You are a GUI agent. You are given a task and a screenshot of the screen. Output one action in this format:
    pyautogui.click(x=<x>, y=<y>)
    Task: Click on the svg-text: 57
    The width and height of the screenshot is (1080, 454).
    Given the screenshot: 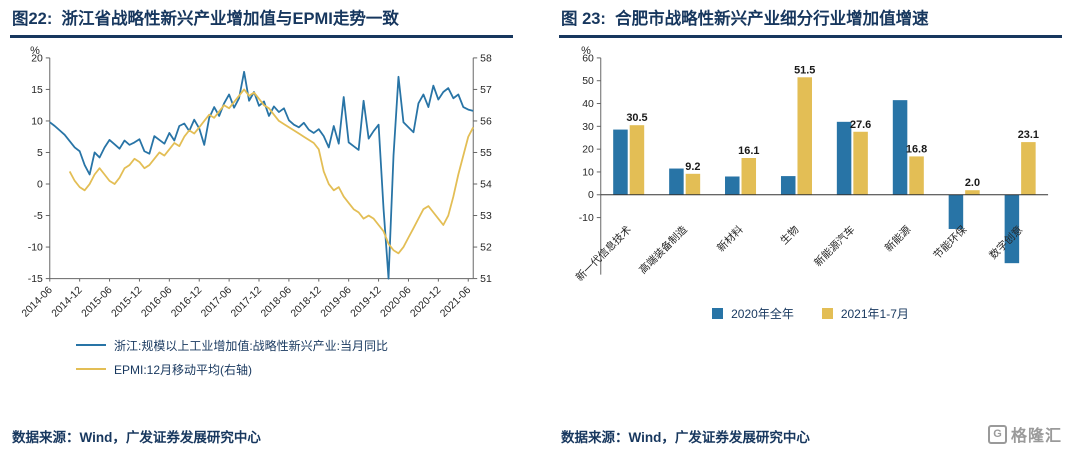 What is the action you would take?
    pyautogui.click(x=486, y=90)
    